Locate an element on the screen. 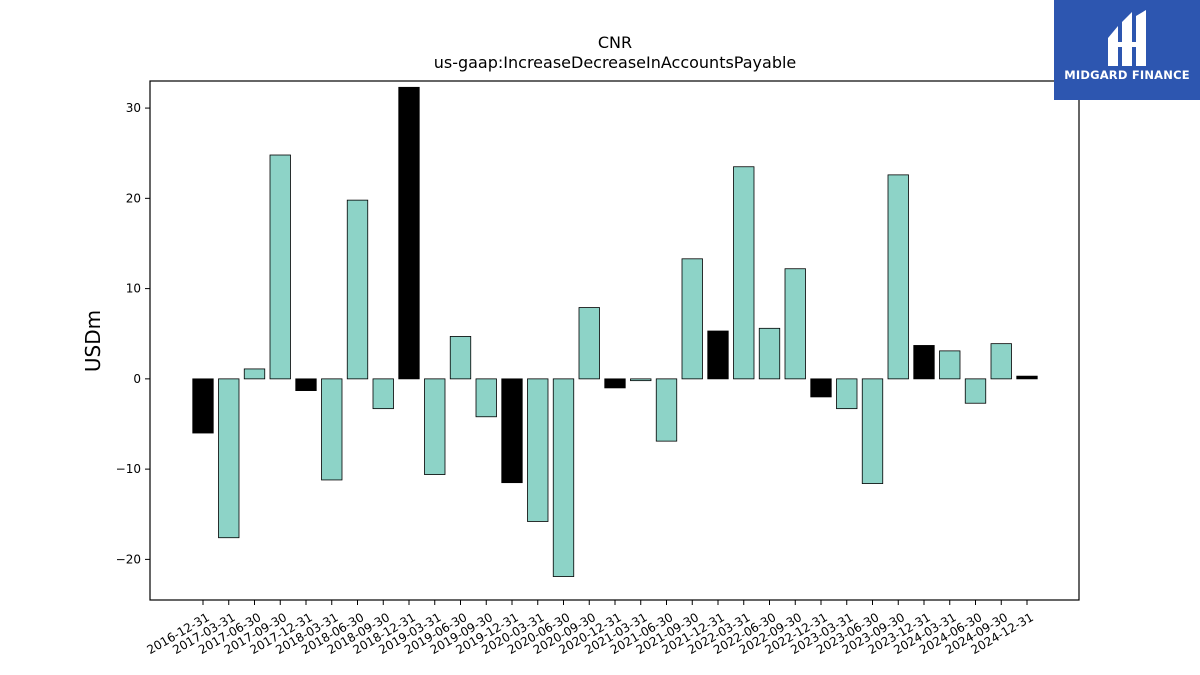 The height and width of the screenshot is (675, 1200). y-tick-label: 20 is located at coordinates (133, 198).